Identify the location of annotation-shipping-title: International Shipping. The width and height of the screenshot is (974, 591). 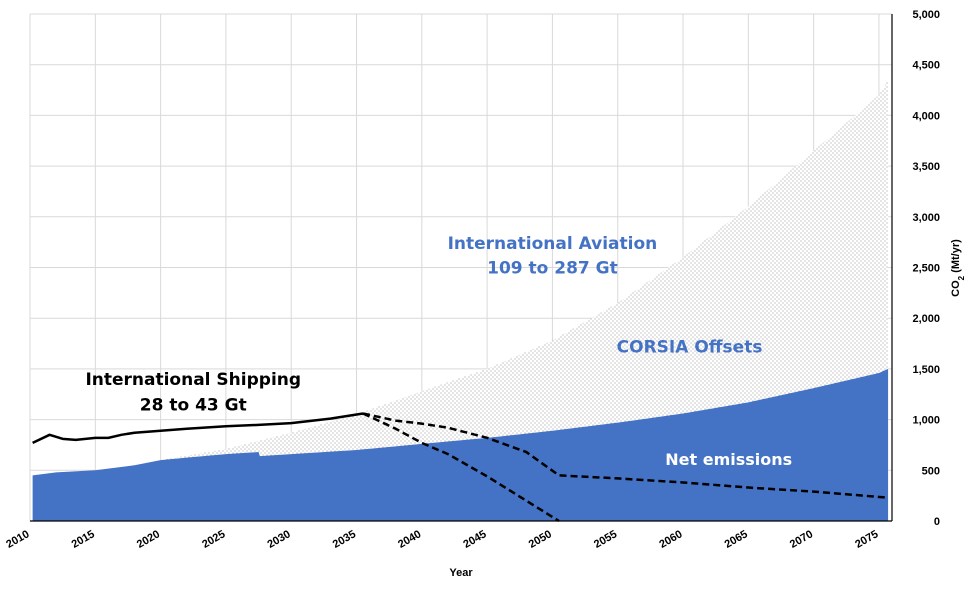
(193, 380).